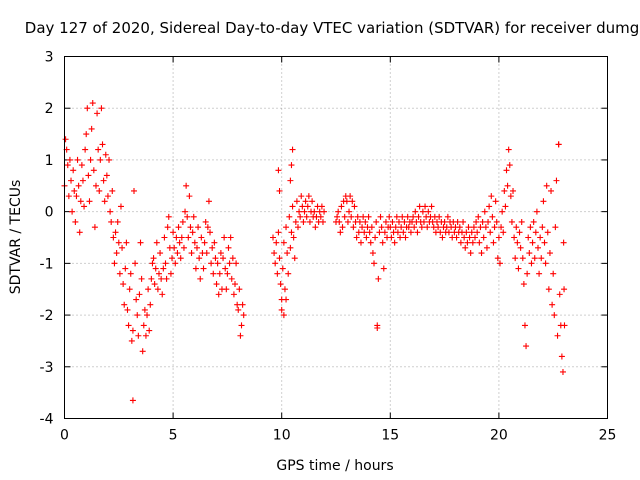 The height and width of the screenshot is (480, 640). Describe the element at coordinates (64, 436) in the screenshot. I see `x-tick-label: 0` at that location.